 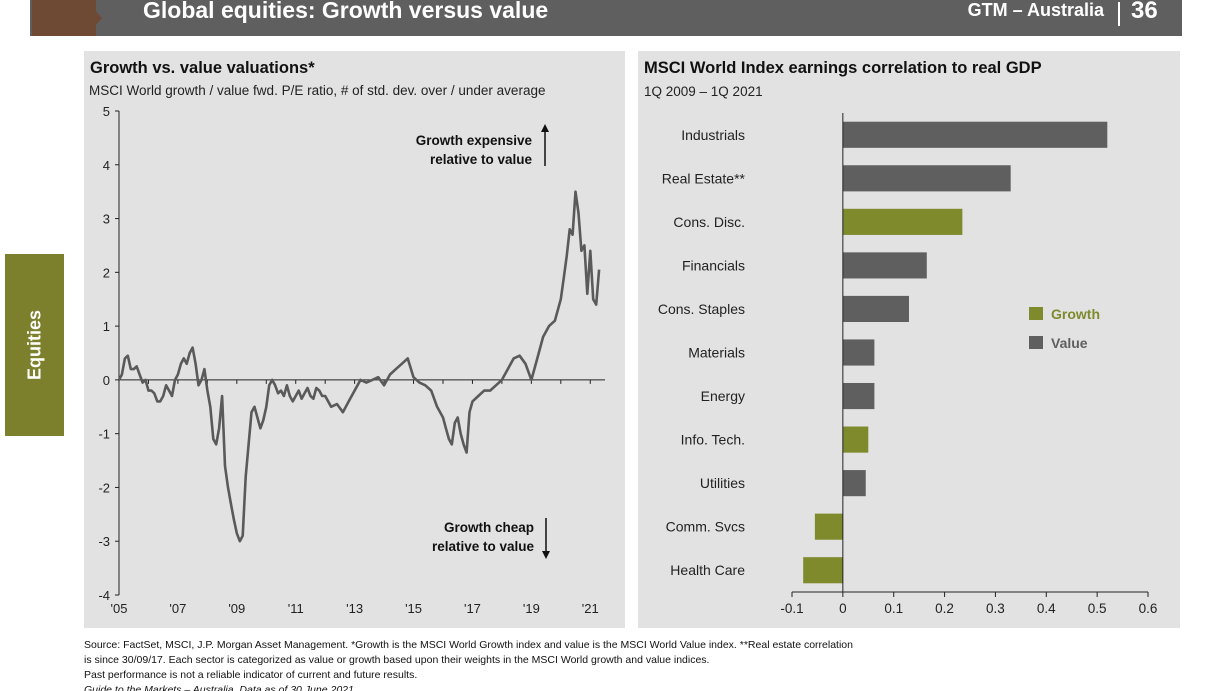 I want to click on left-chart-title: Growth vs. value valuations*, so click(x=202, y=68).